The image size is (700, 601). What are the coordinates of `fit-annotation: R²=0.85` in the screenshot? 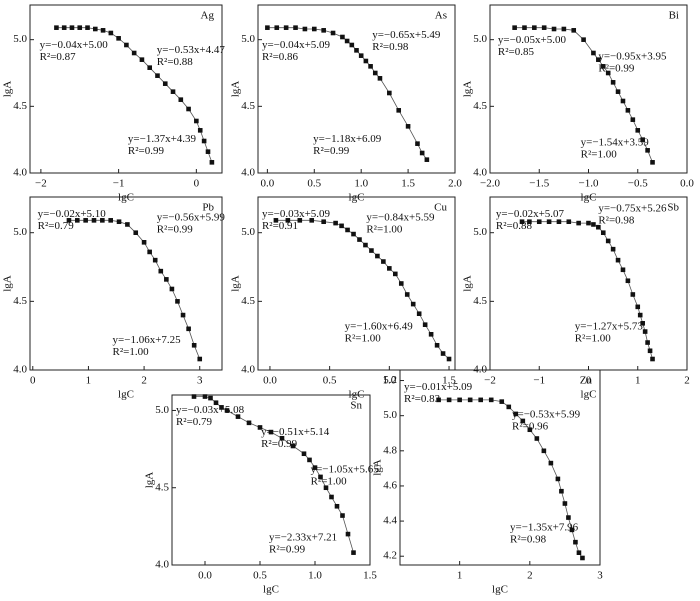 It's located at (516, 52).